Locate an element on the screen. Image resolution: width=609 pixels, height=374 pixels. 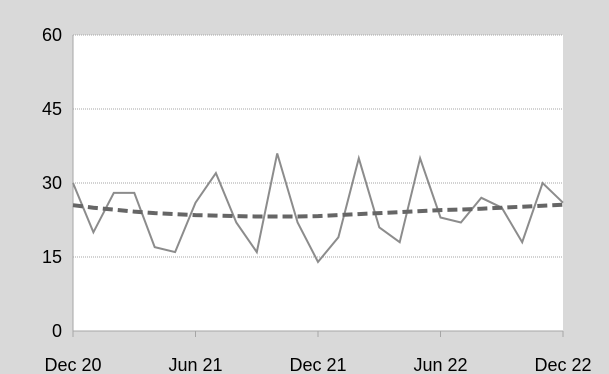
trendline-series is located at coordinates (318, 210).